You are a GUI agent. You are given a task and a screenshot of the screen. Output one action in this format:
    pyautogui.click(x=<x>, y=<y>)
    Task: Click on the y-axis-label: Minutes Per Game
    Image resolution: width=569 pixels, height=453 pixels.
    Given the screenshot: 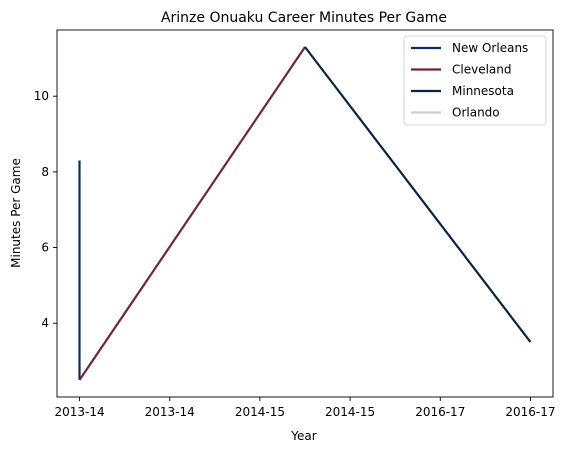 What is the action you would take?
    pyautogui.click(x=16, y=213)
    